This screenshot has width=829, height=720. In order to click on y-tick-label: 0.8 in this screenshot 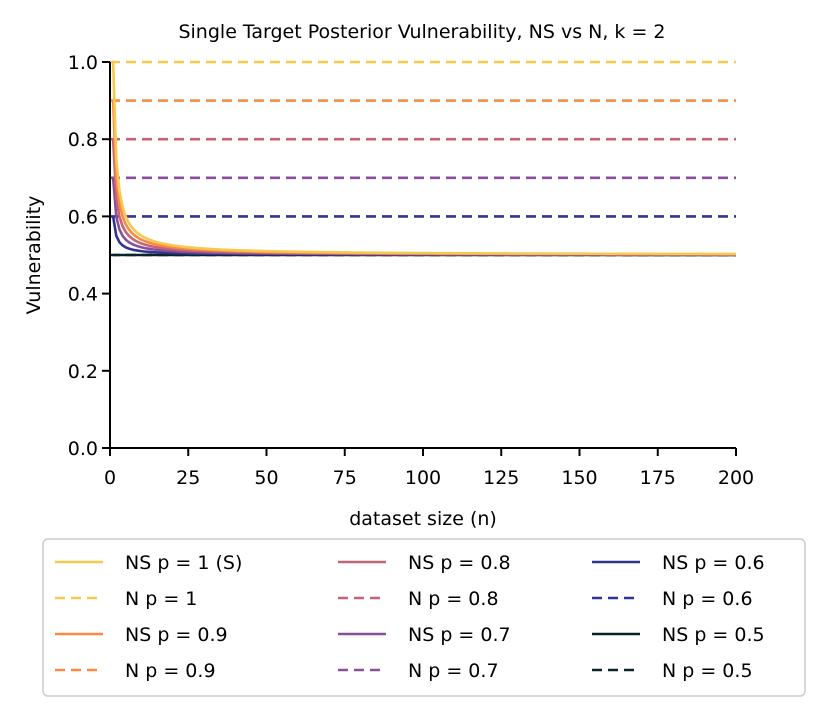, I will do `click(83, 140)`.